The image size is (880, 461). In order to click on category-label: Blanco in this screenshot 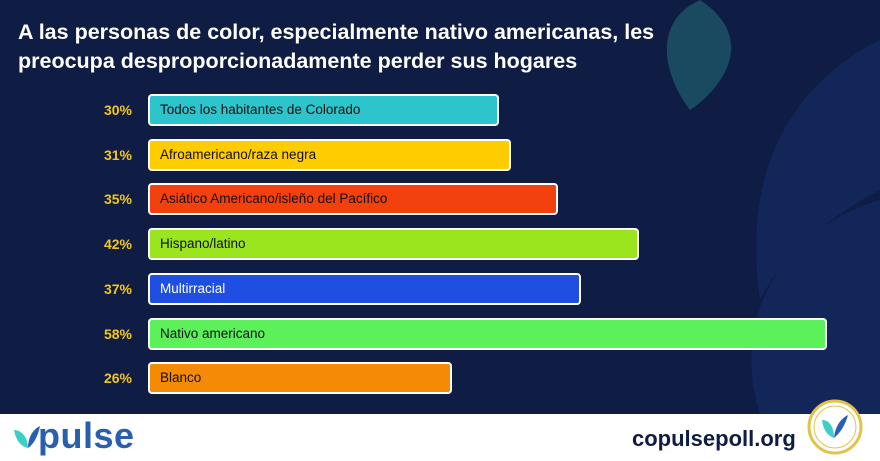, I will do `click(181, 377)`.